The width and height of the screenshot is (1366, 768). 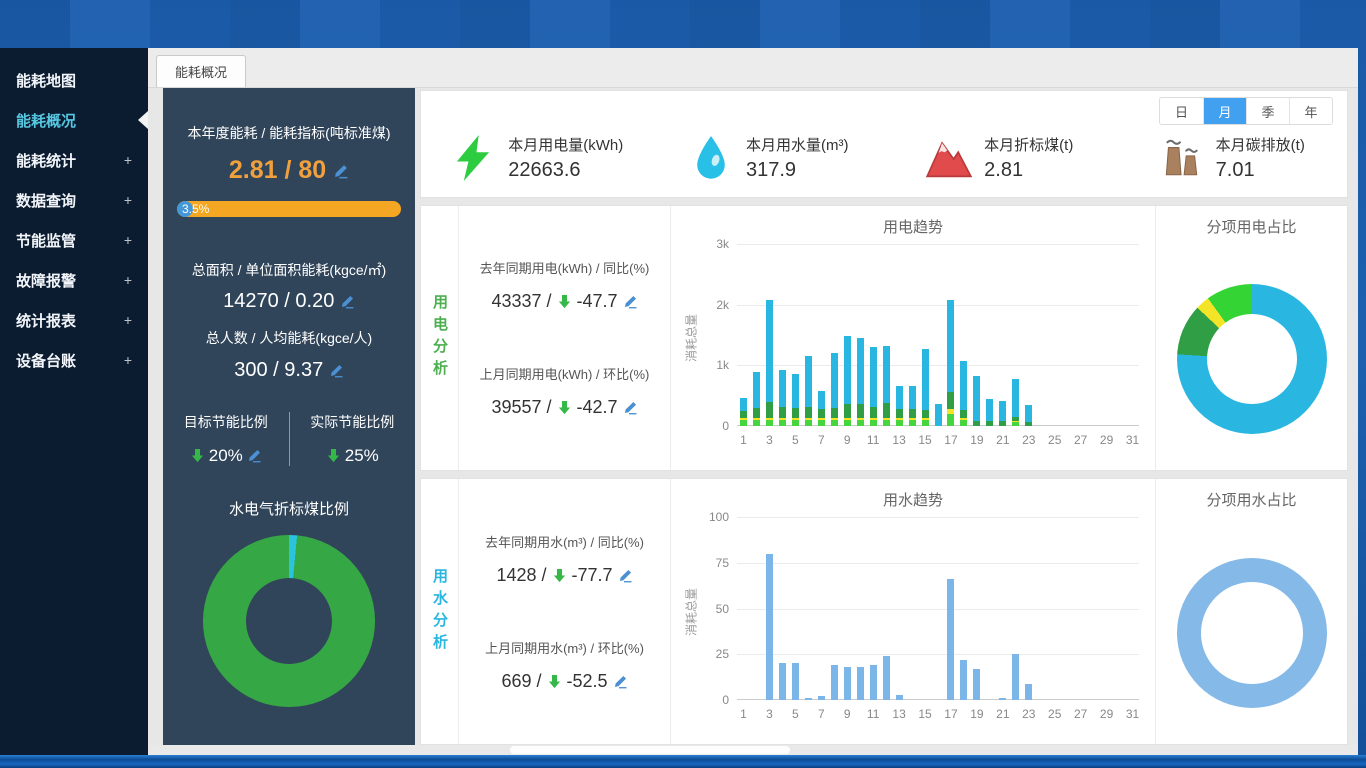 What do you see at coordinates (797, 145) in the screenshot?
I see `kpi-water-label: 本月用水量(m³)` at bounding box center [797, 145].